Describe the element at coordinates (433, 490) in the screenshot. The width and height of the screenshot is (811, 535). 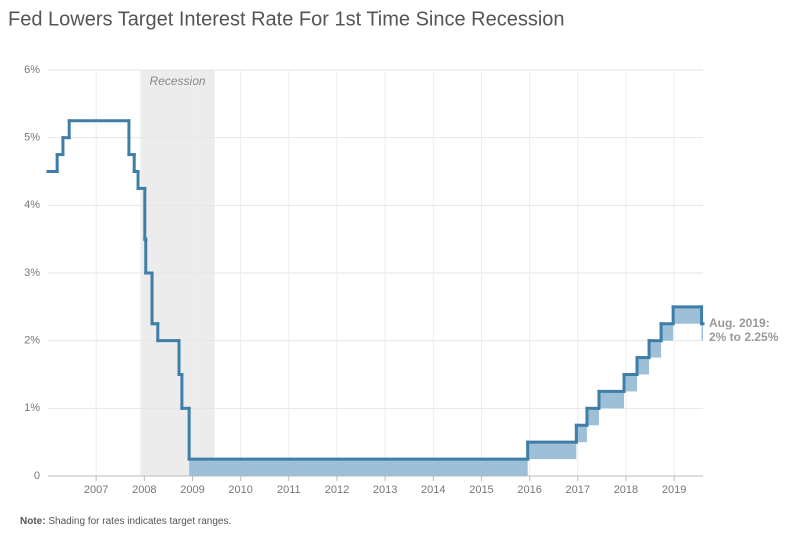
I see `x-tick-label: 2014` at that location.